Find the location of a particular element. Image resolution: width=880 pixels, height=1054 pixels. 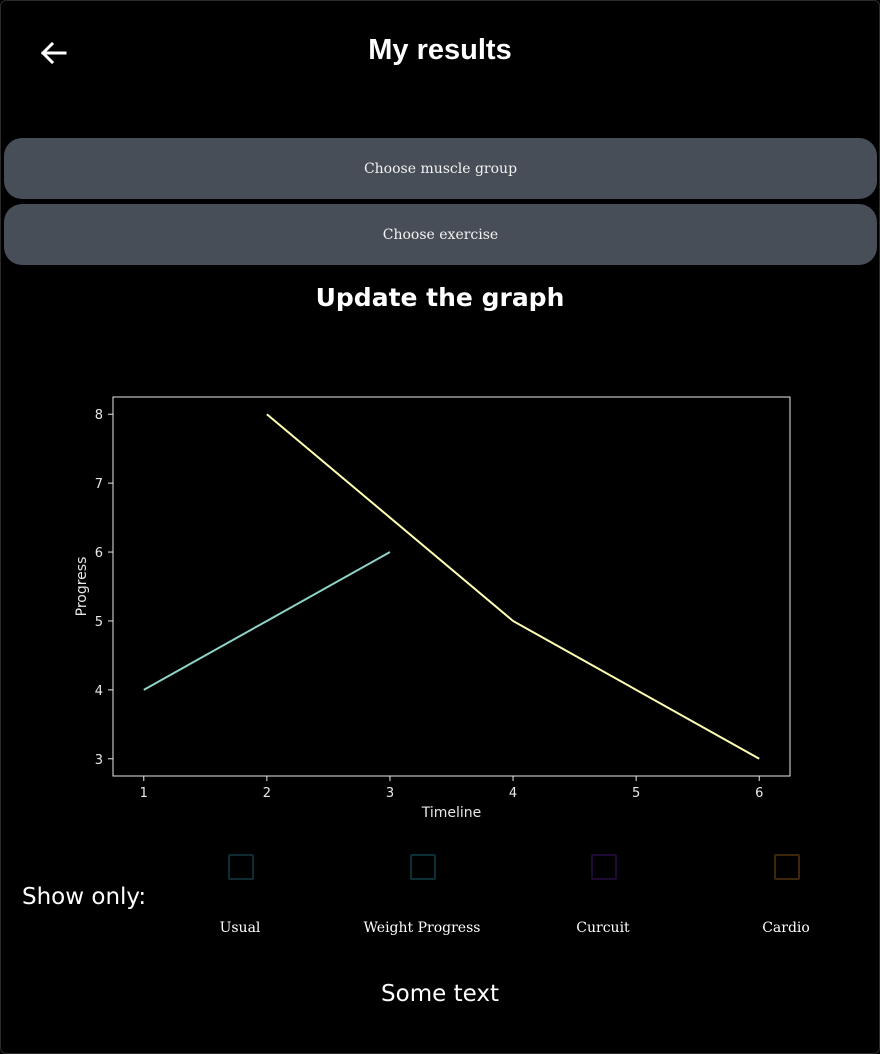

x-tick-label: 6 is located at coordinates (759, 793).